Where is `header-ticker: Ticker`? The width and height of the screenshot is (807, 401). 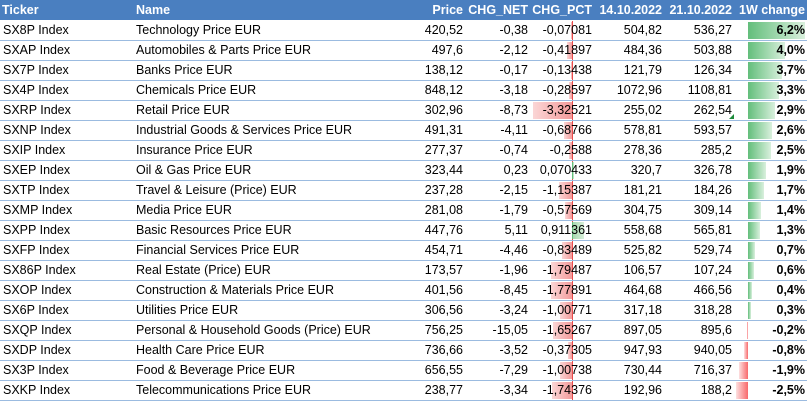 header-ticker: Ticker is located at coordinates (67, 10).